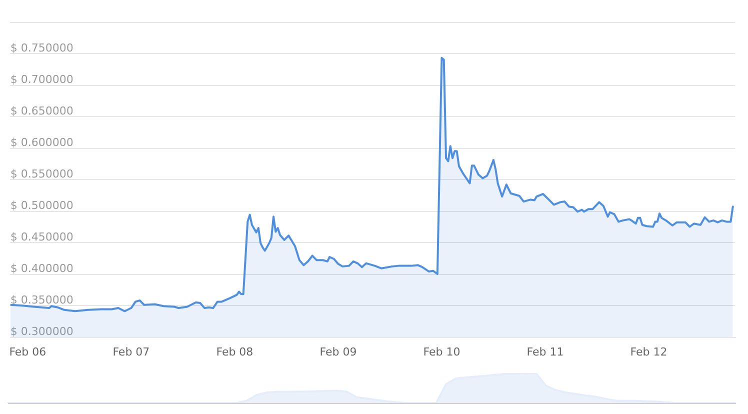 This screenshot has height=414, width=748. Describe the element at coordinates (42, 299) in the screenshot. I see `y-tick-label: $ 0.350000` at that location.